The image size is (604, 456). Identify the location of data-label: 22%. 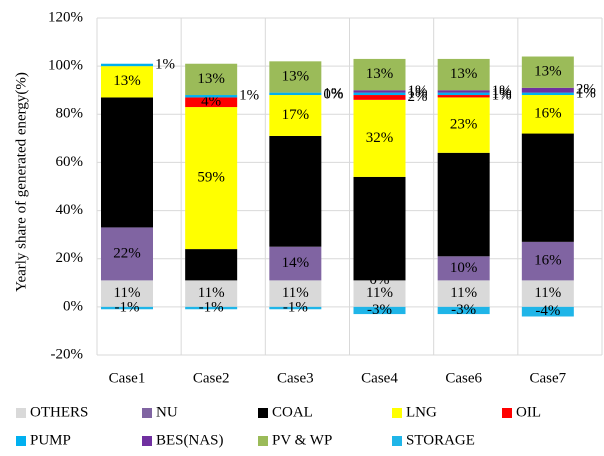
(127, 253).